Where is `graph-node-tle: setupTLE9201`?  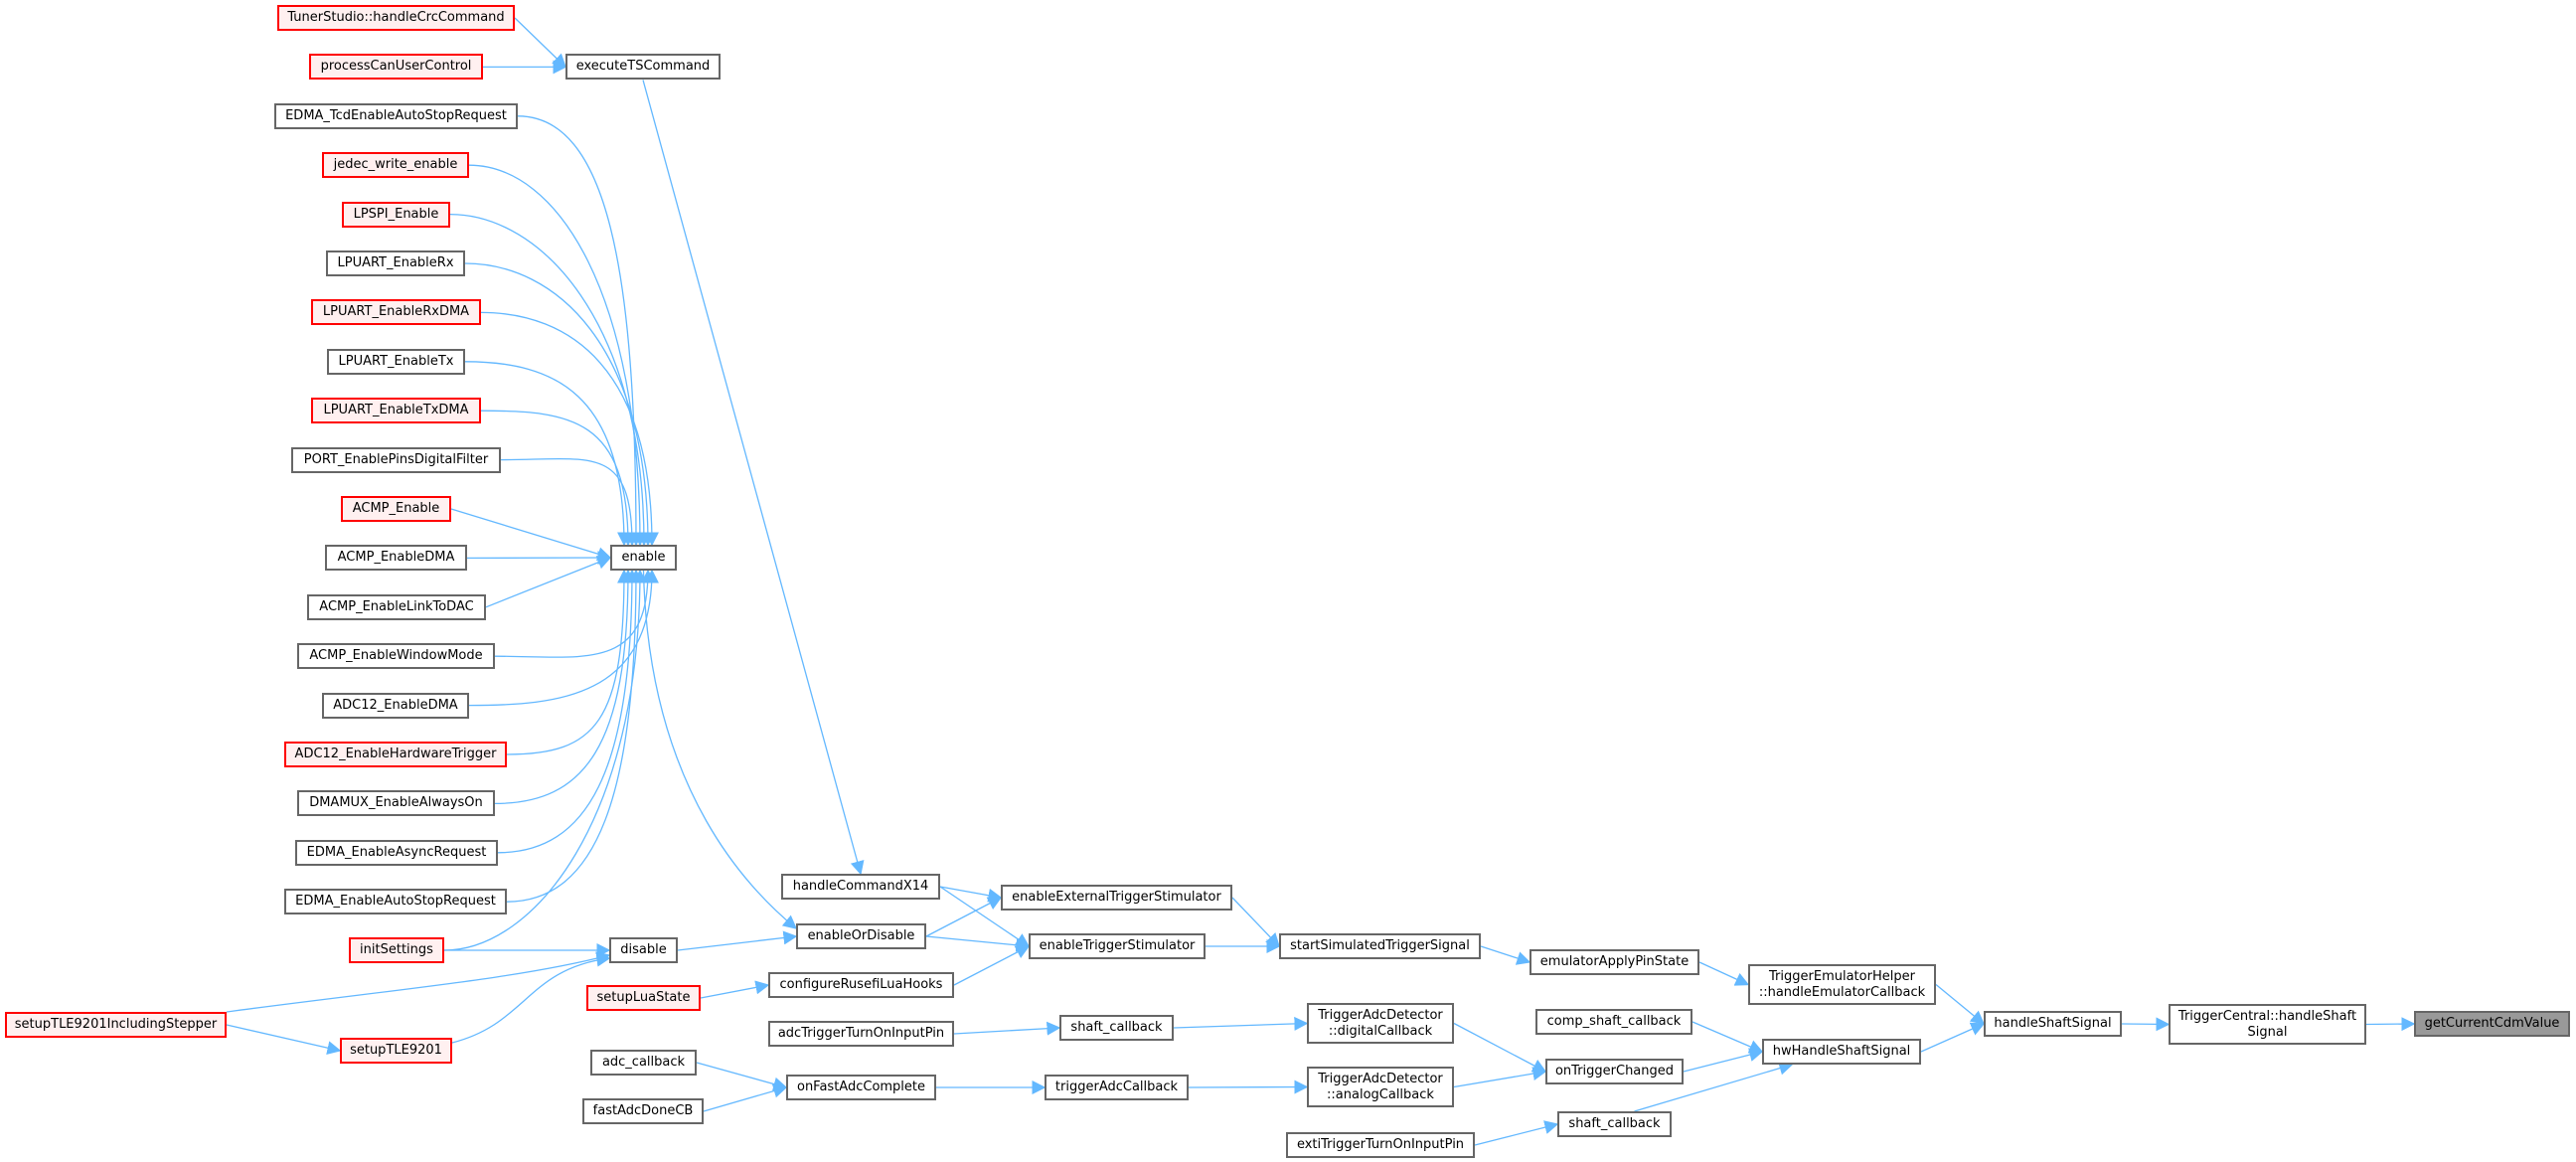
graph-node-tle: setupTLE9201 is located at coordinates (396, 1051).